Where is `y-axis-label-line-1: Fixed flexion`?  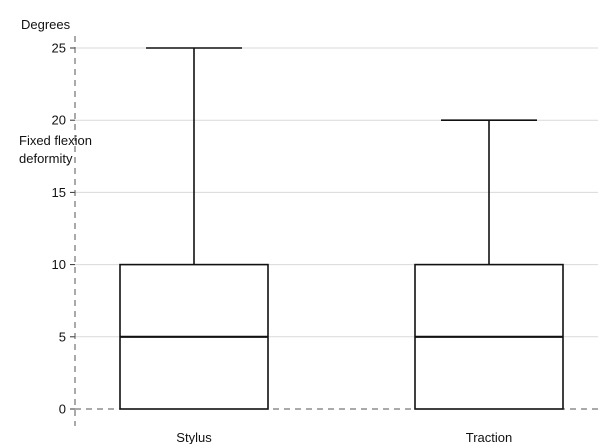
y-axis-label-line-1: Fixed flexion is located at coordinates (55, 140).